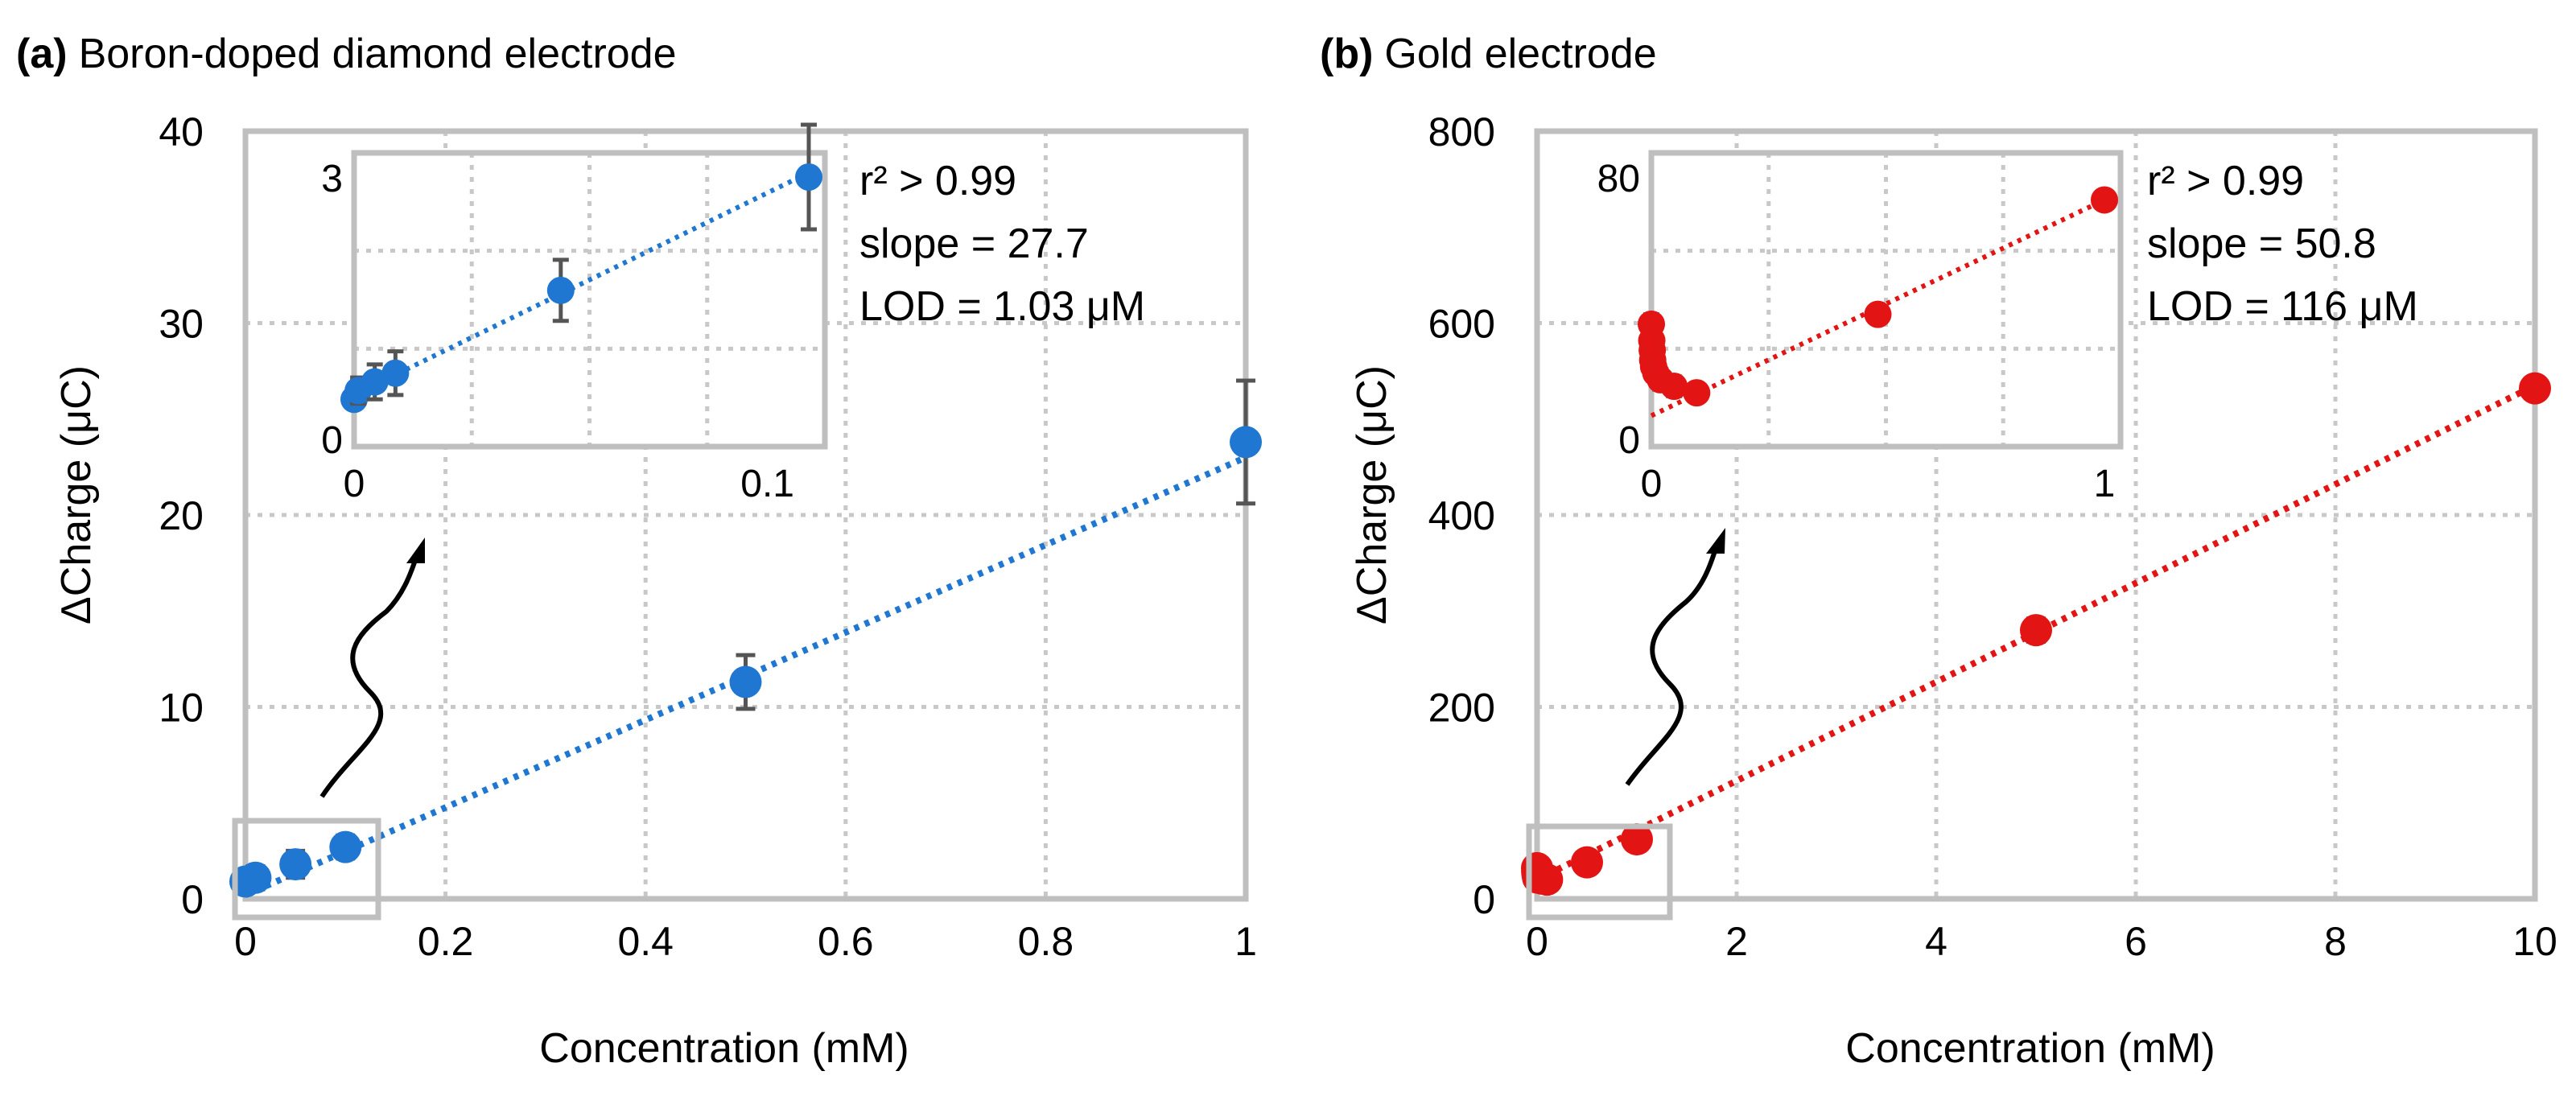 The width and height of the screenshot is (2576, 1100). I want to click on panel-b-inset-xtick-label: 1, so click(2105, 484).